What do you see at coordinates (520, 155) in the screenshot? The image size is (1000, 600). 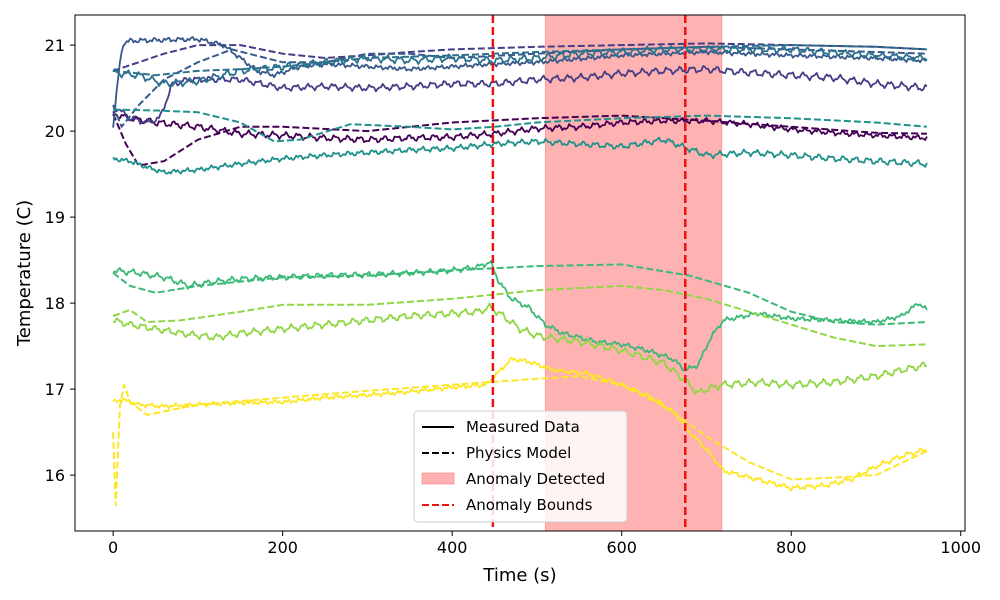 I see `series-5-measured-line` at bounding box center [520, 155].